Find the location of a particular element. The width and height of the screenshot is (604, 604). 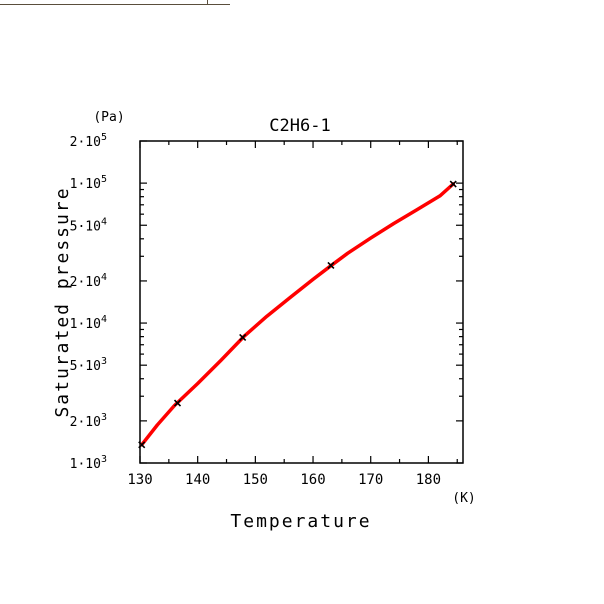

x-tick-label: 150 is located at coordinates (255, 480).